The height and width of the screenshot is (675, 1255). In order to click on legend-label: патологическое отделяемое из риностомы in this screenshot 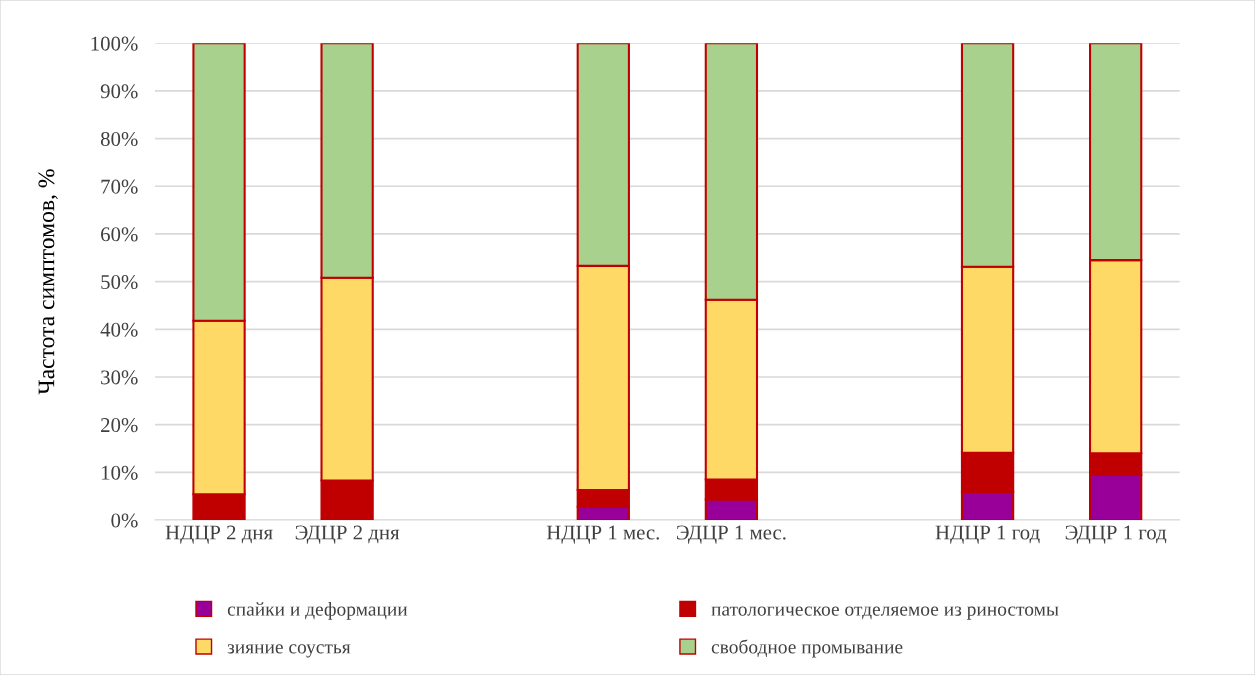, I will do `click(885, 613)`.